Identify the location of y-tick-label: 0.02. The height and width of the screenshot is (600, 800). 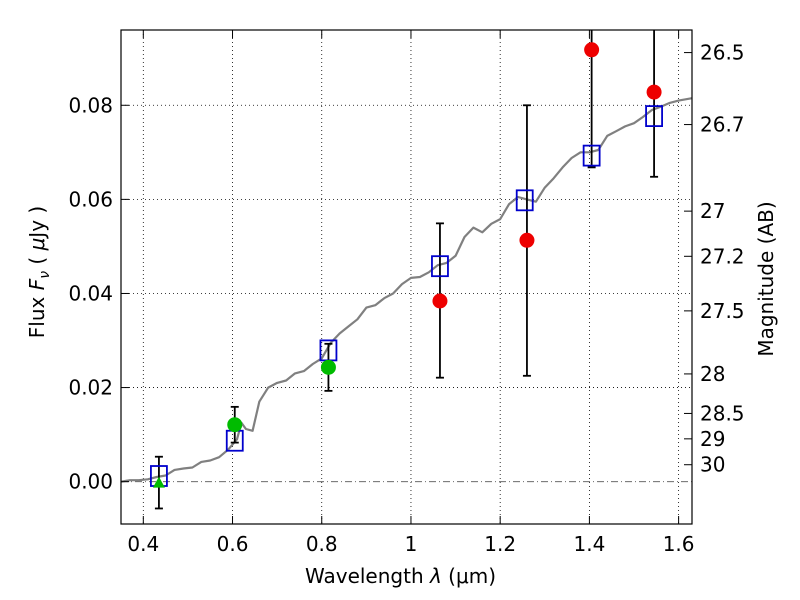
(90, 388).